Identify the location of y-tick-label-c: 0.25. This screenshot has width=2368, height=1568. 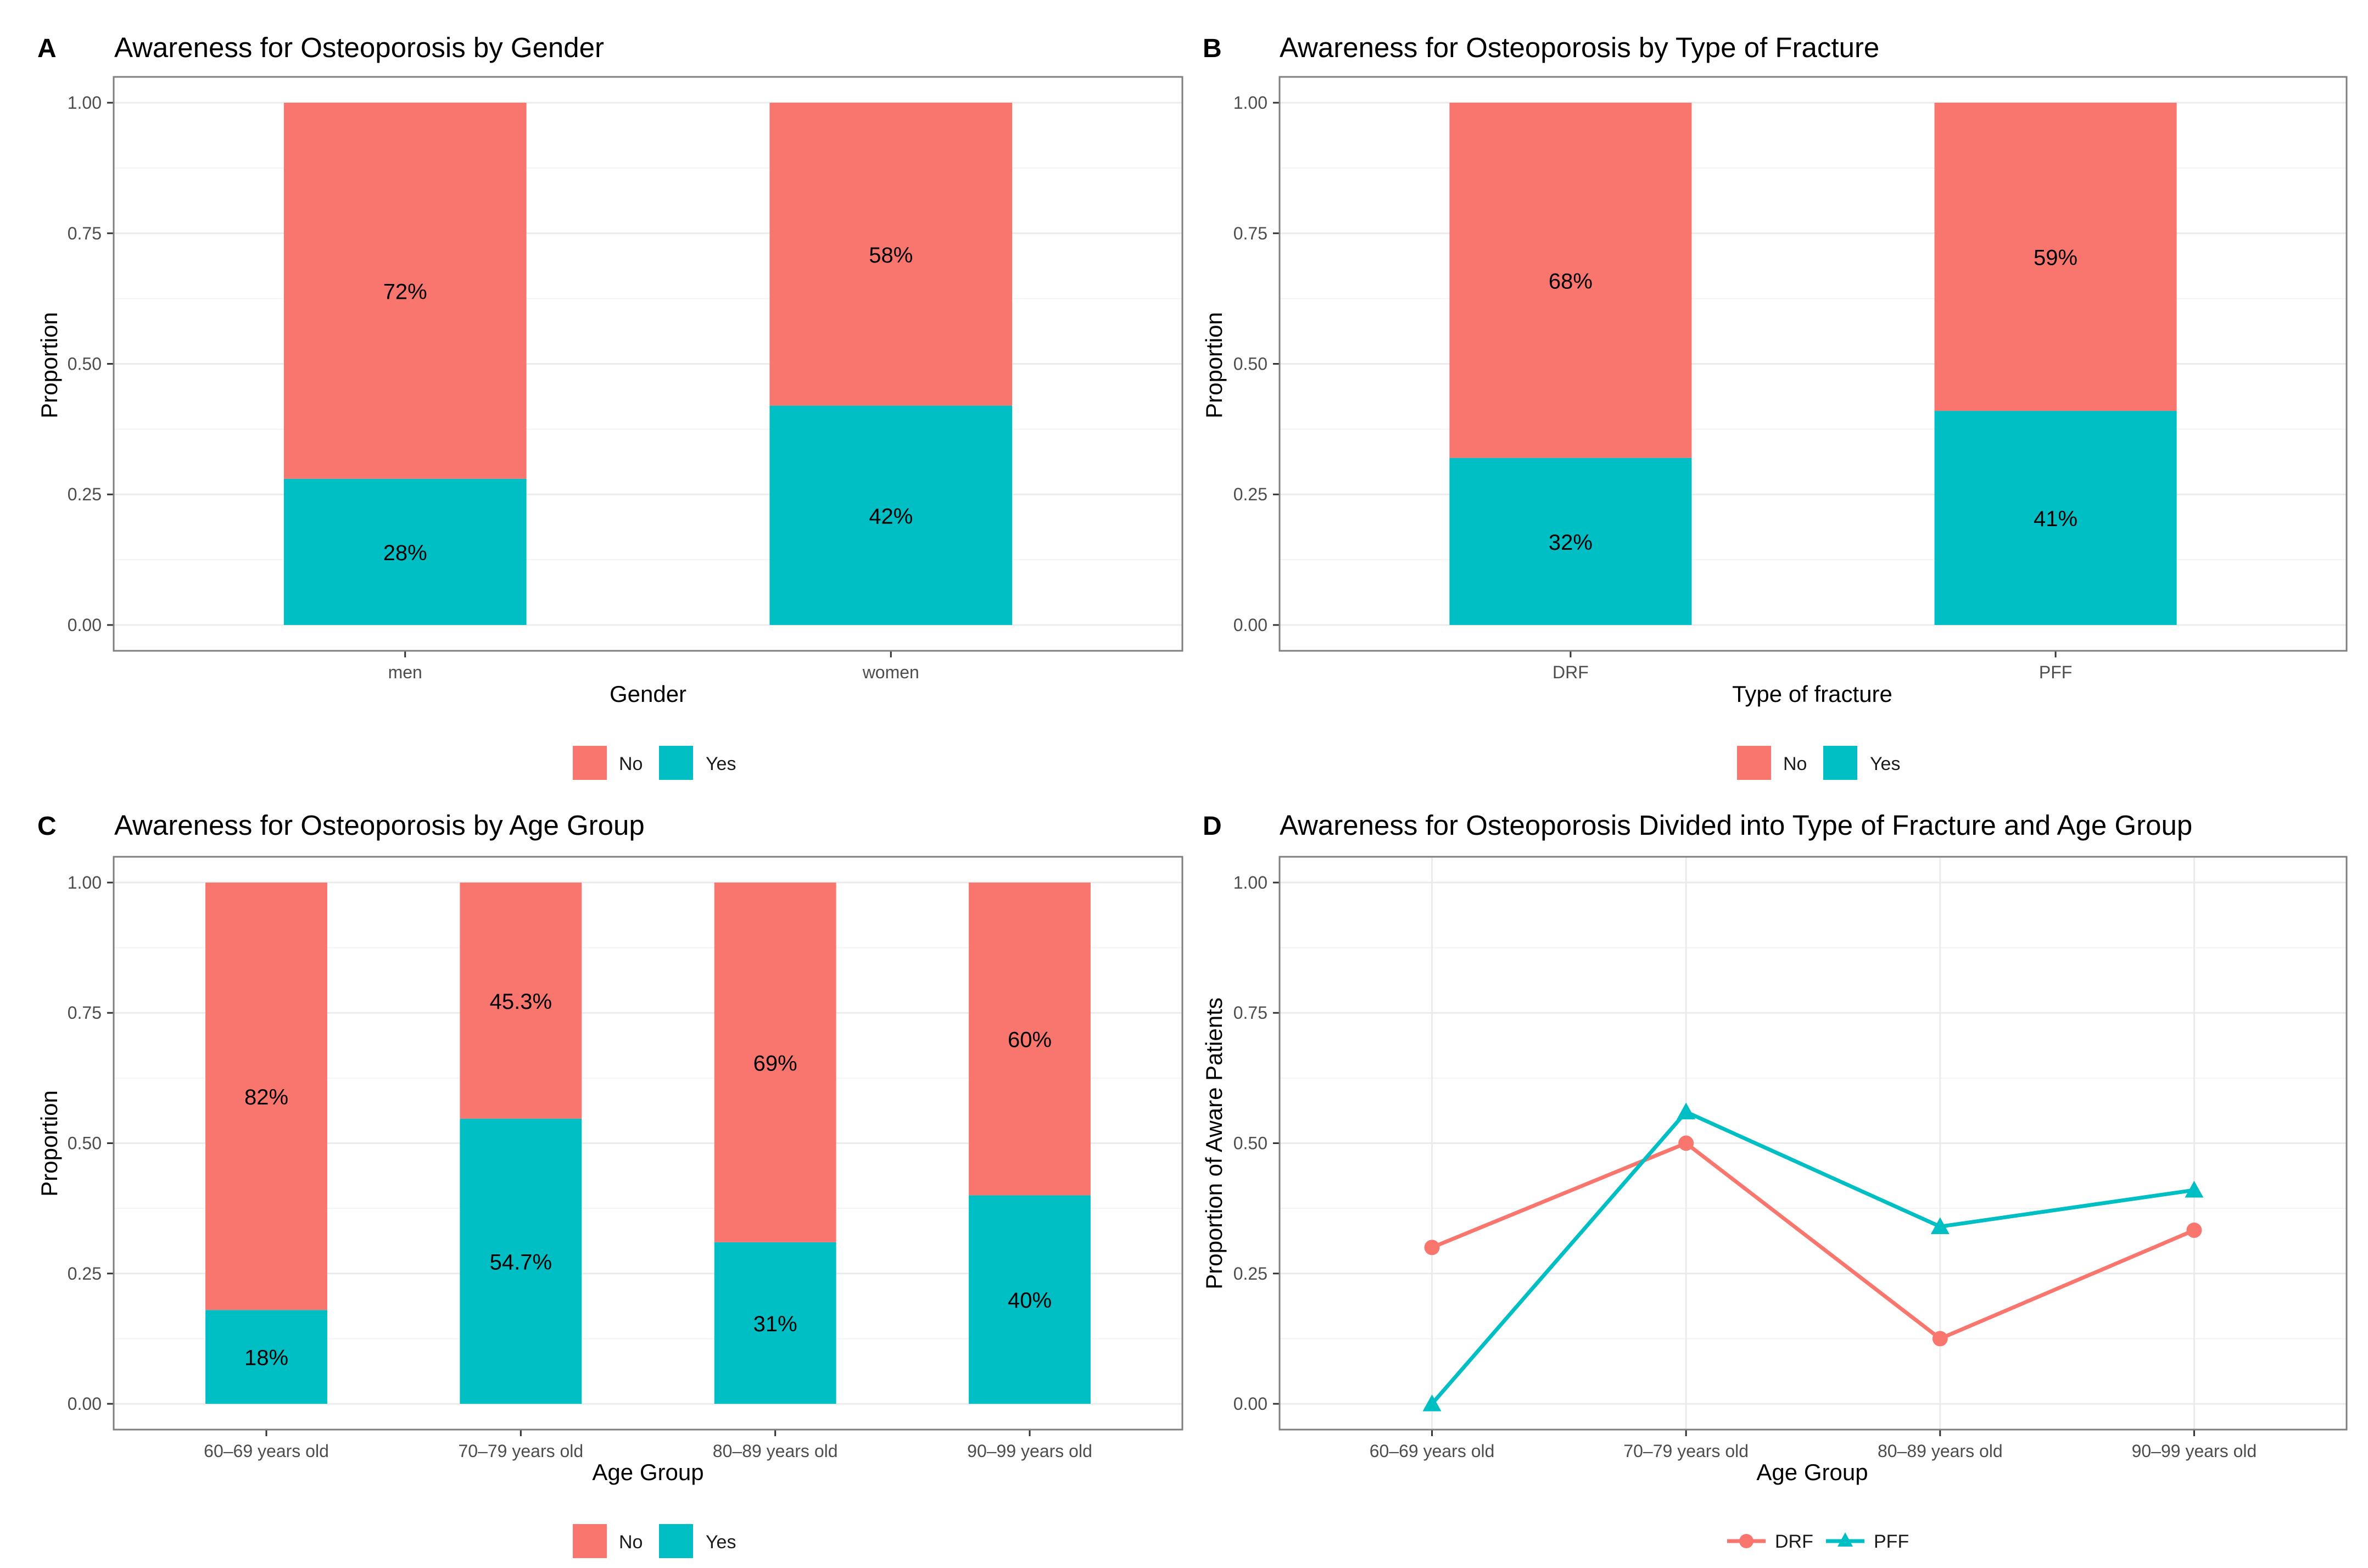
(85, 1274).